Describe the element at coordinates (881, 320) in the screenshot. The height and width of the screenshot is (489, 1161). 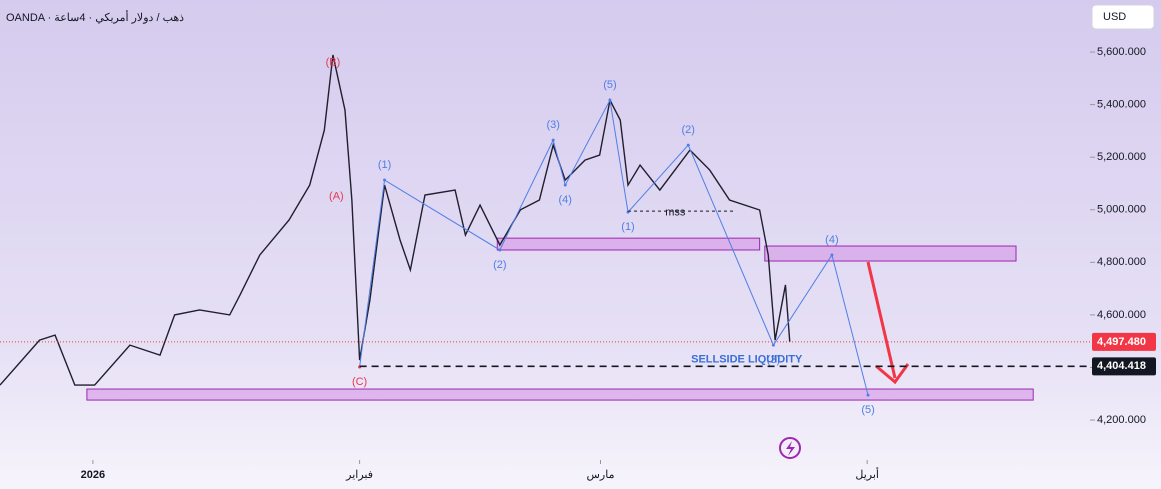
I see `arrow-shaft` at that location.